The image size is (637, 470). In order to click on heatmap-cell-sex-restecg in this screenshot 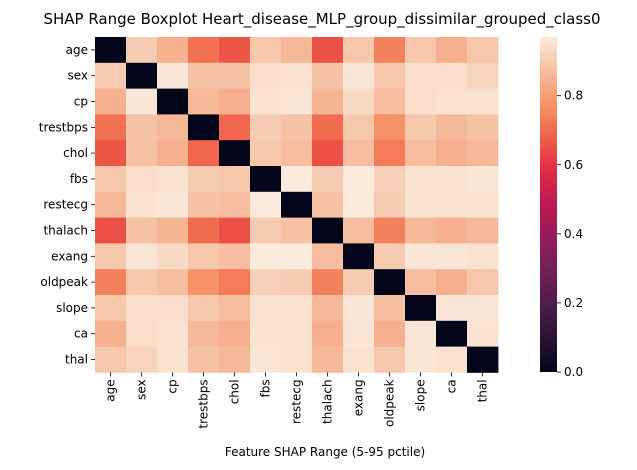, I will do `click(297, 75)`.